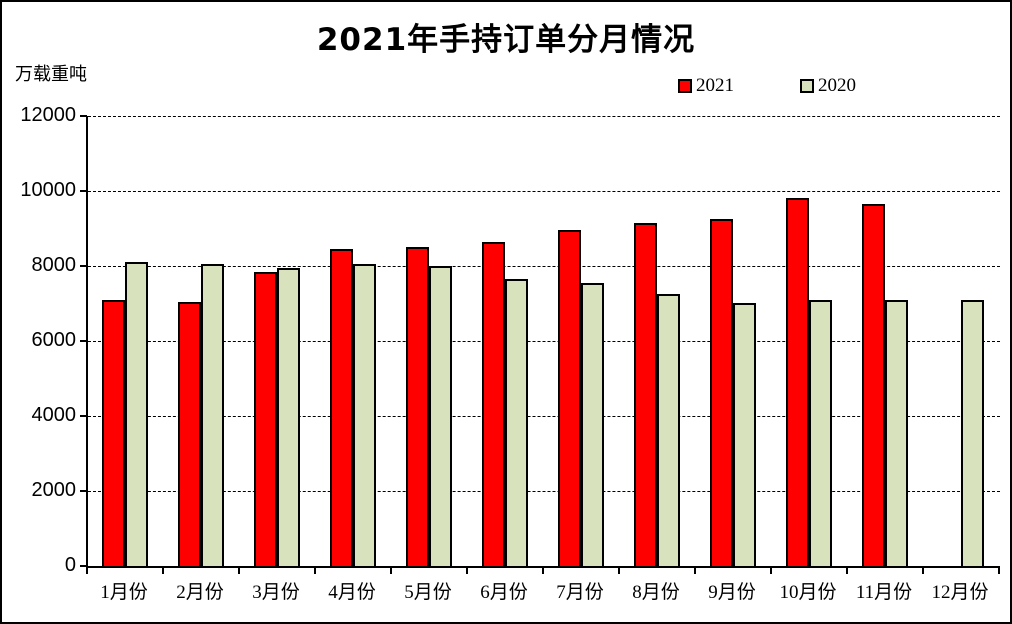 Image resolution: width=1012 pixels, height=624 pixels. What do you see at coordinates (715, 85) in the screenshot?
I see `legend-label-2021: 2021` at bounding box center [715, 85].